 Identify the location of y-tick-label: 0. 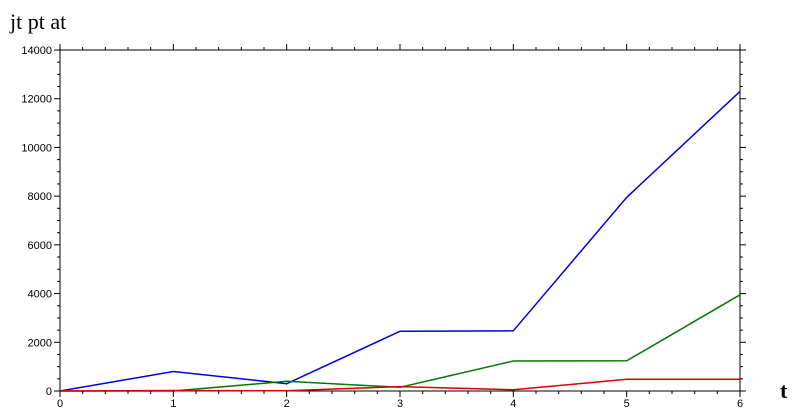
(49, 392).